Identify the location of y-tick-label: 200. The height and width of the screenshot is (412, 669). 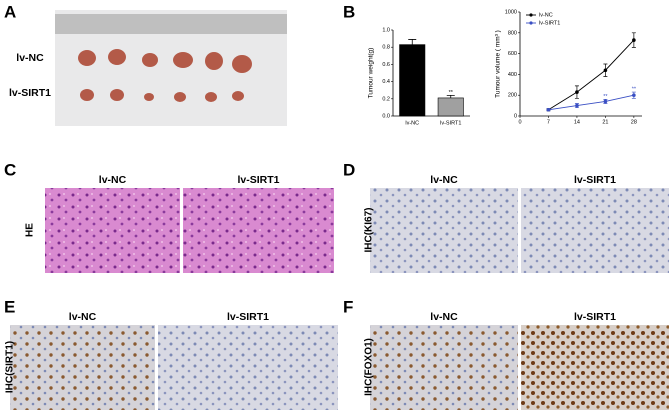
(512, 96).